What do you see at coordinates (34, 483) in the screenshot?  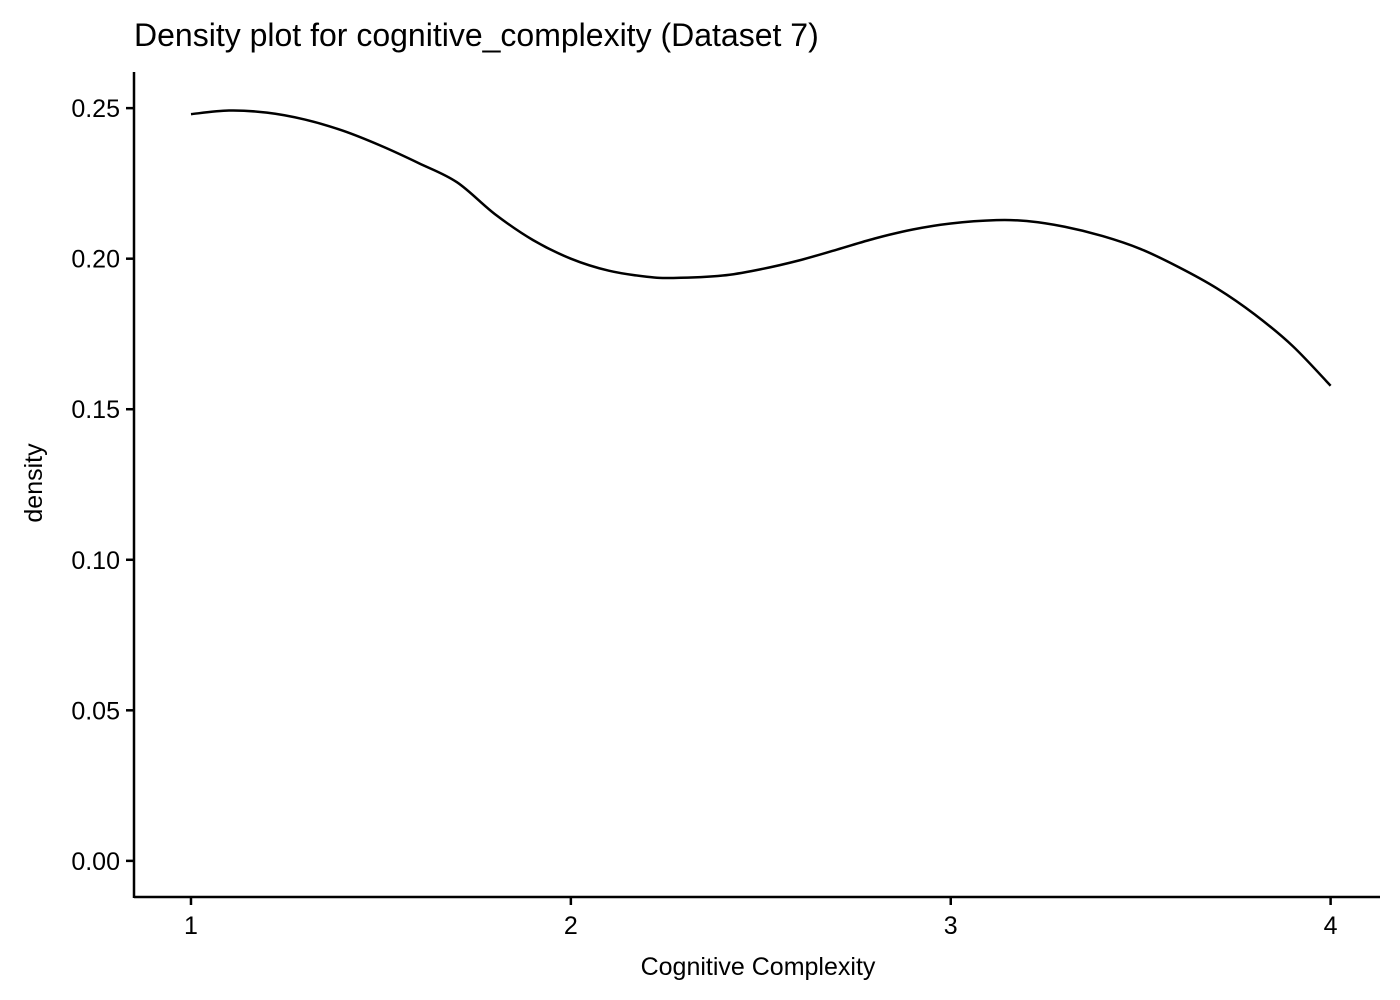 I see `y-axis-title: density` at bounding box center [34, 483].